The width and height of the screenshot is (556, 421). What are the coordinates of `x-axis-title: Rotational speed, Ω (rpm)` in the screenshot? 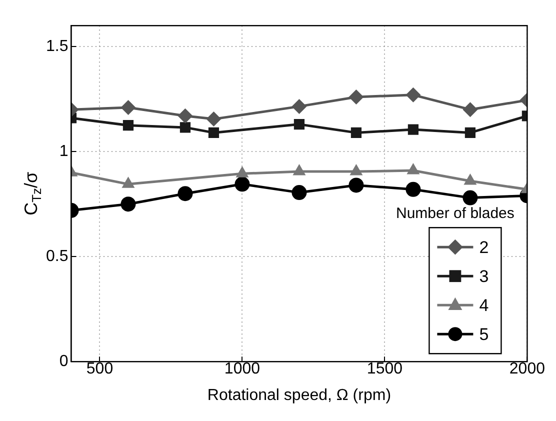 It's located at (299, 395).